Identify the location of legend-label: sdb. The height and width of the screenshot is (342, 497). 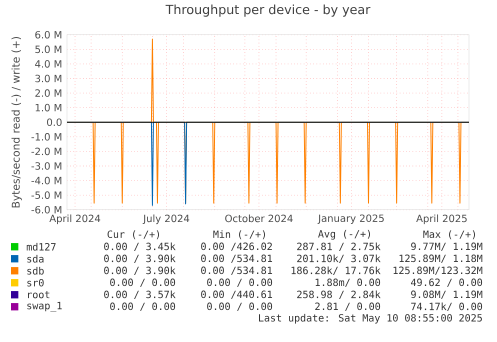
(35, 271).